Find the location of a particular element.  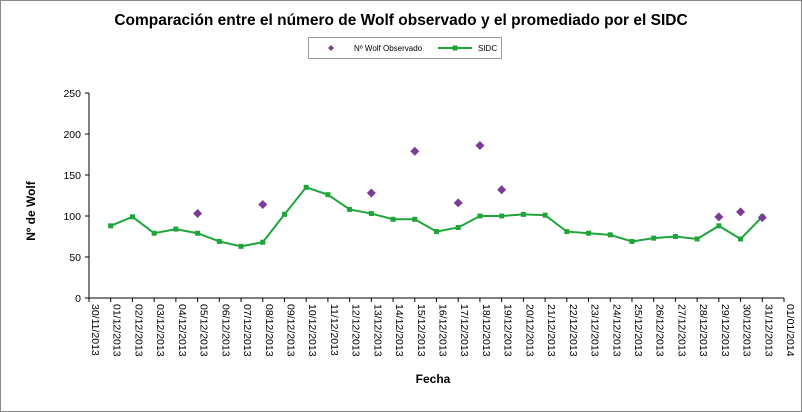

x-tick-label: 18/12/2013 is located at coordinates (486, 330).